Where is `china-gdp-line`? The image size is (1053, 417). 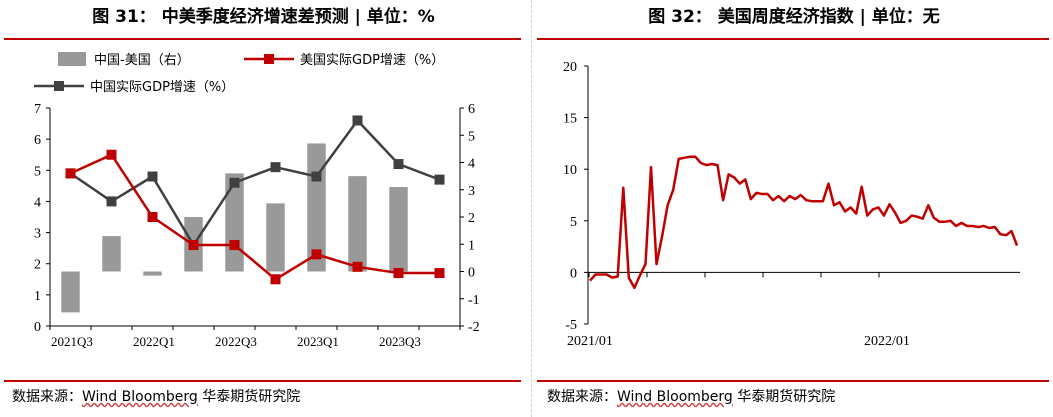
china-gdp-line is located at coordinates (254, 183).